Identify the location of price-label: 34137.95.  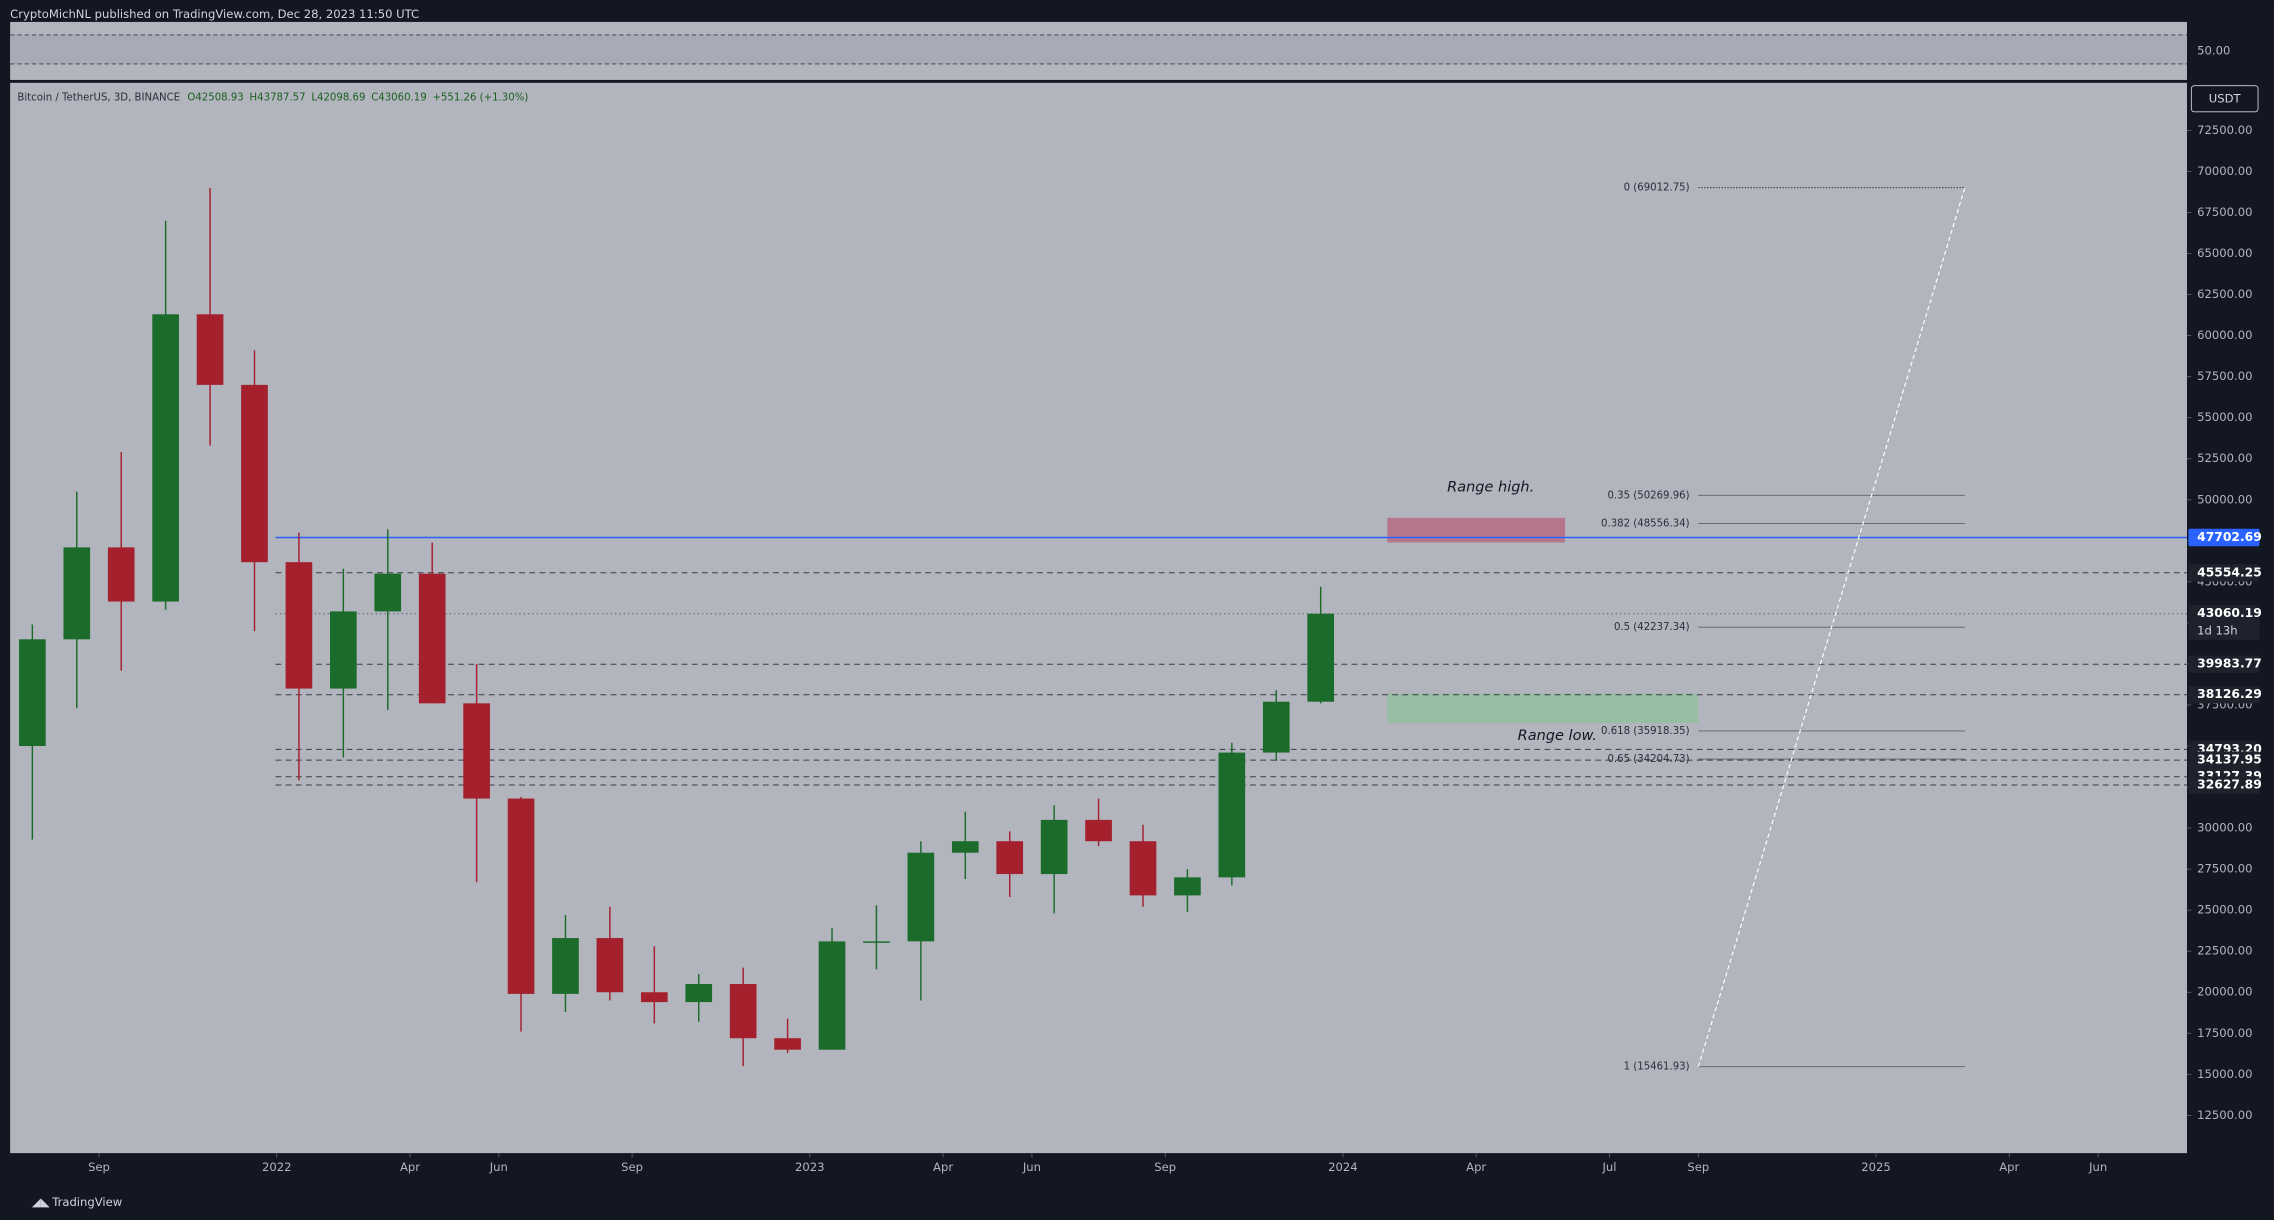
(2229, 760).